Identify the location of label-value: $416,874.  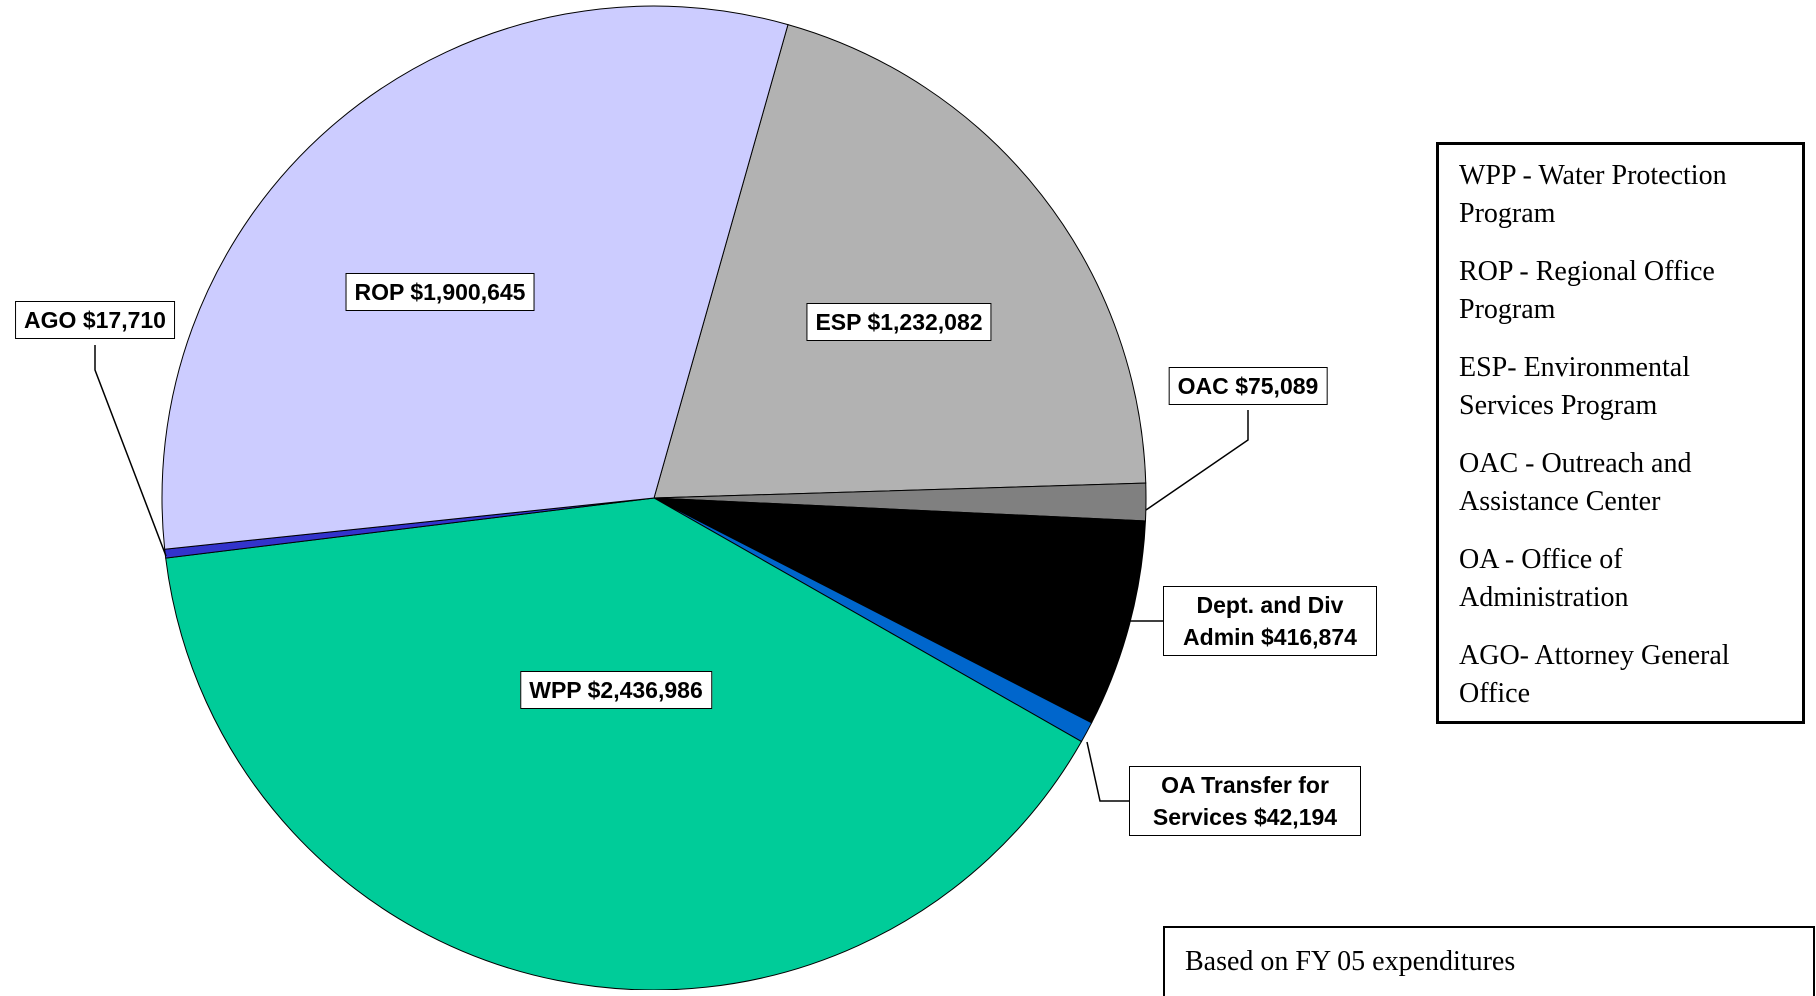
(1309, 637).